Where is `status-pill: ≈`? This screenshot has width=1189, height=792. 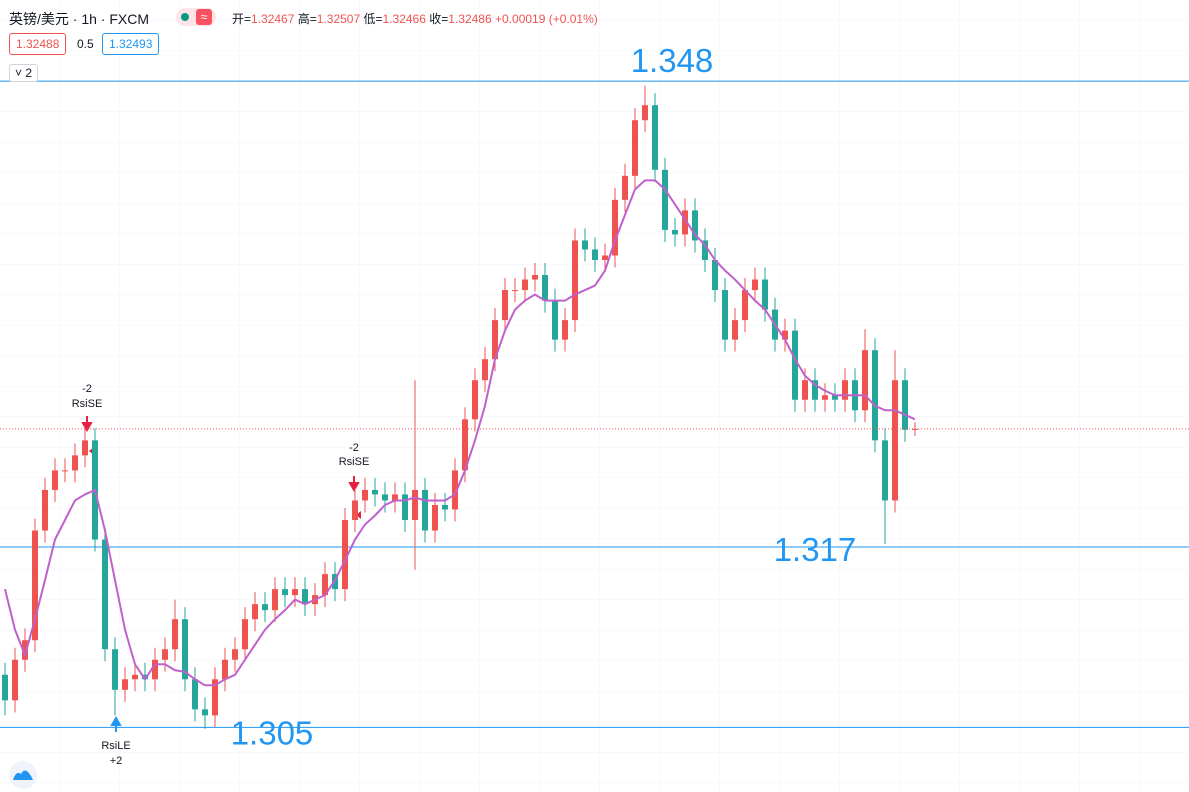 status-pill: ≈ is located at coordinates (196, 17).